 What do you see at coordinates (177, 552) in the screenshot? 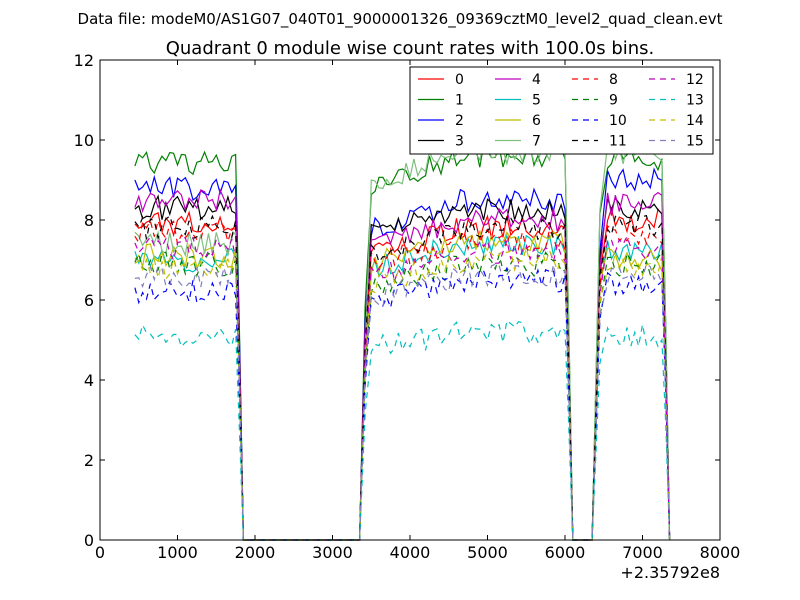
I see `x-tick-label: 1000` at bounding box center [177, 552].